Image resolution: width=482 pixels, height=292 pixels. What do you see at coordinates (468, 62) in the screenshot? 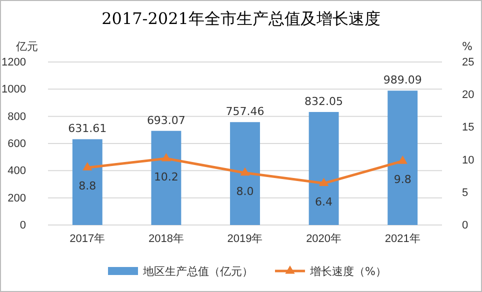
I see `y2-tick-label: 25` at bounding box center [468, 62].